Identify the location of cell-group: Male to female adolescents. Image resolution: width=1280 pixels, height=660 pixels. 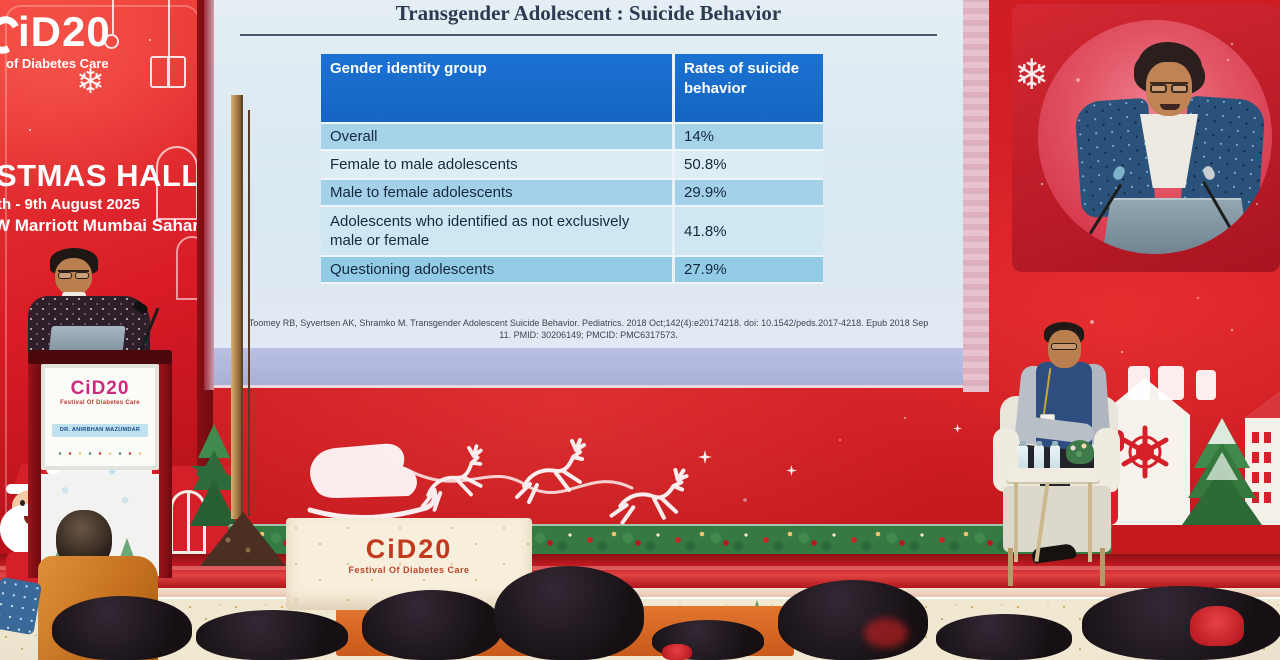
(498, 192).